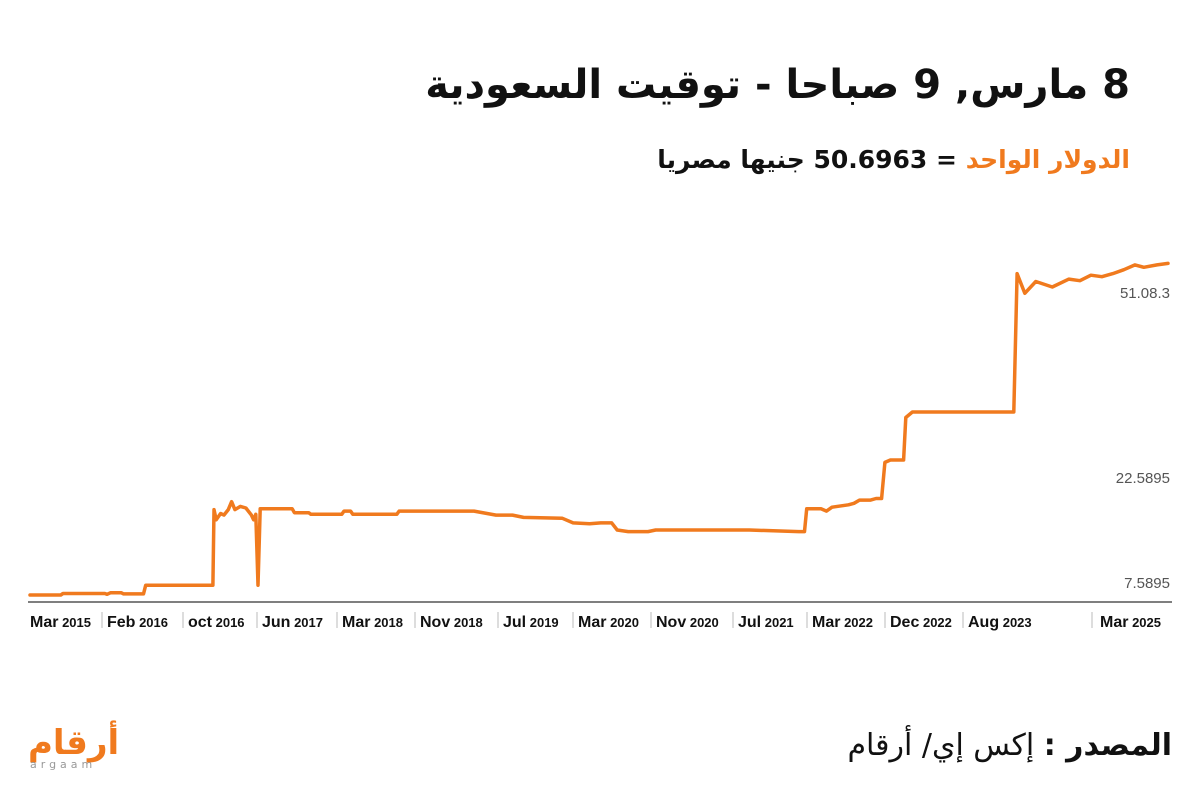 The height and width of the screenshot is (794, 1200). What do you see at coordinates (1107, 745) in the screenshot?
I see `source-label: المصدر :` at bounding box center [1107, 745].